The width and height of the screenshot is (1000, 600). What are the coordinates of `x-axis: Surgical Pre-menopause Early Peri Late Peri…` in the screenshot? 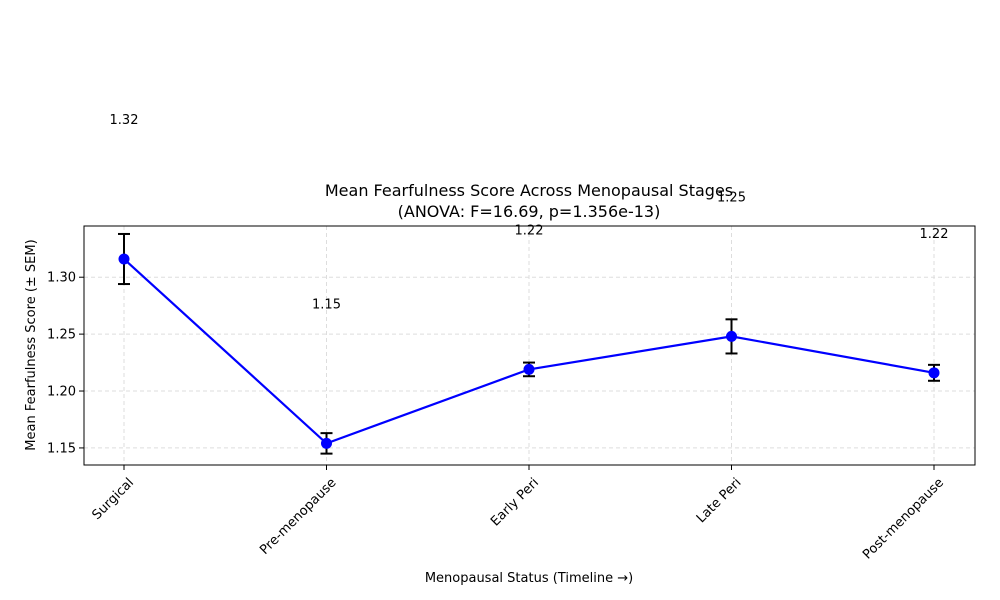 It's located at (518, 513).